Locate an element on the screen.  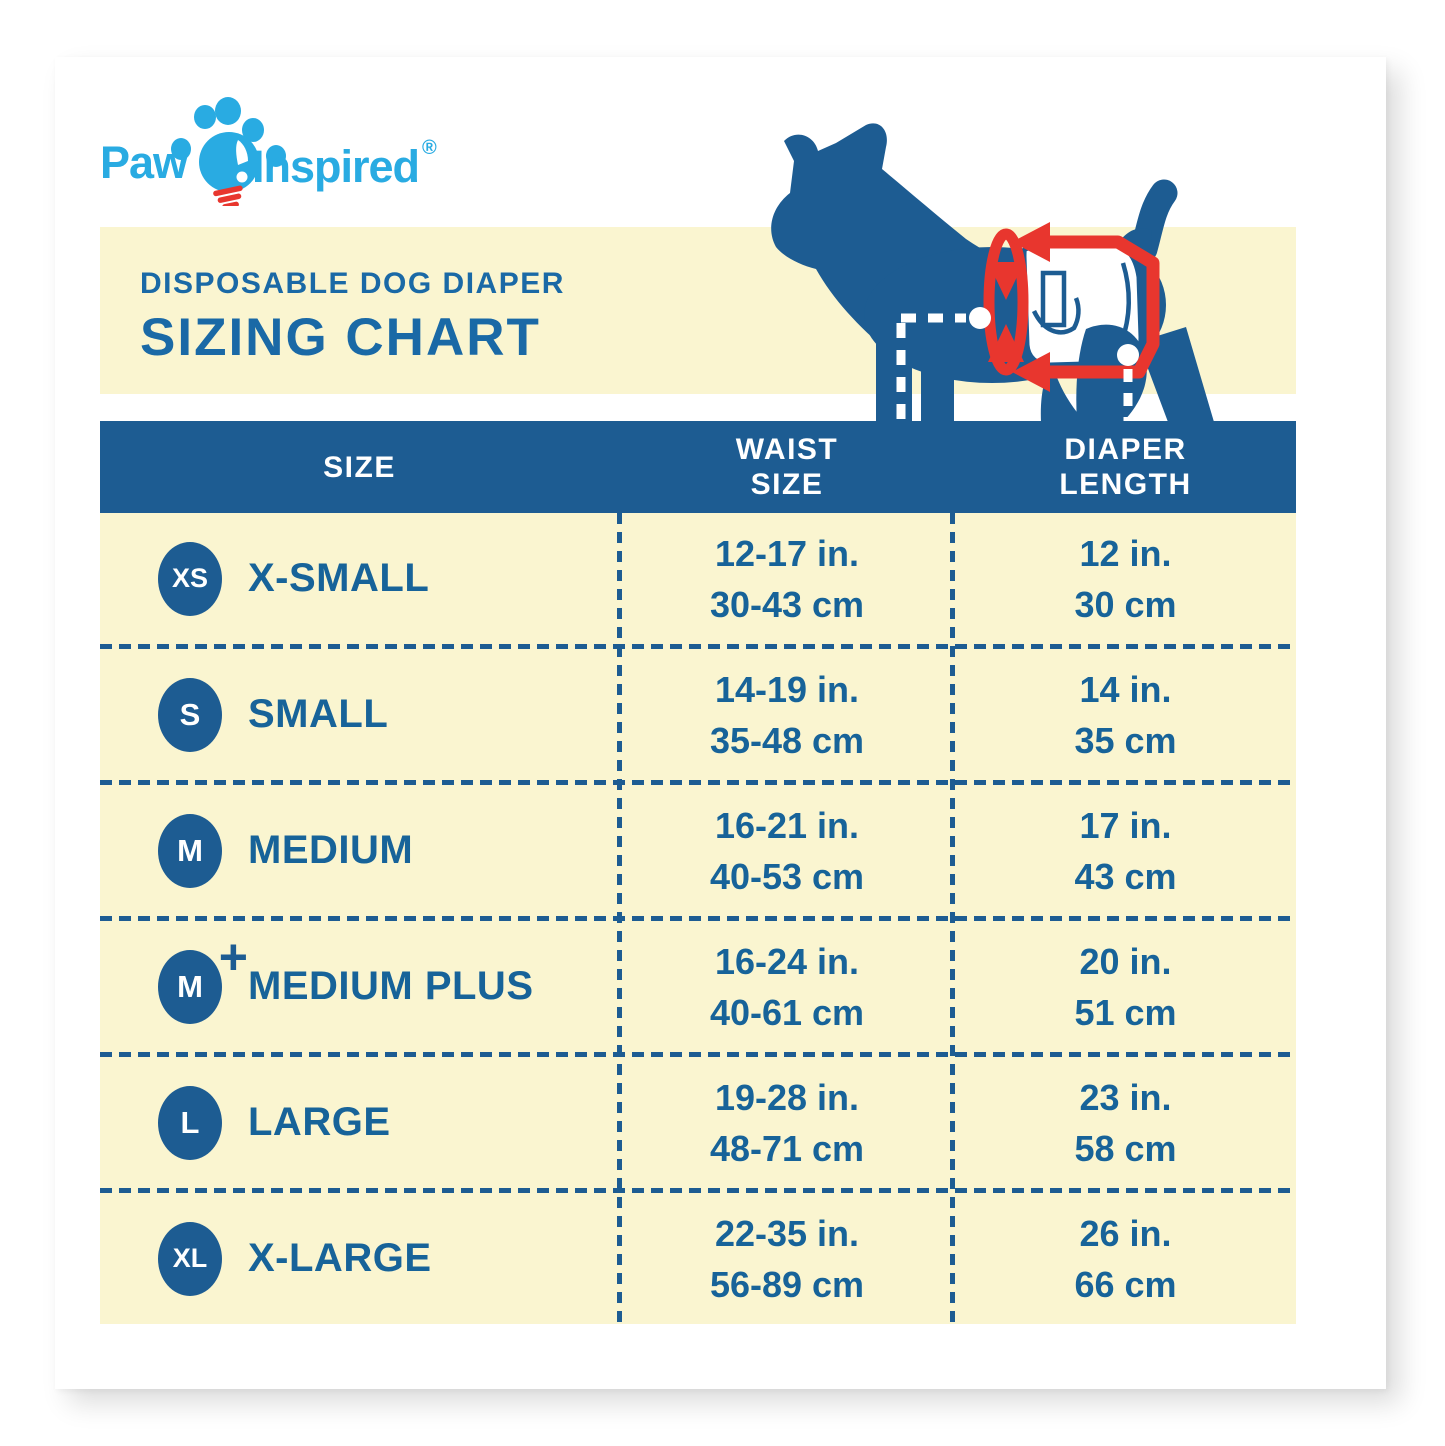
table-row-xlarge: XL X-LARGE 22-35 in. 56-89 cm 26 in. 66 cm is located at coordinates (698, 1258).